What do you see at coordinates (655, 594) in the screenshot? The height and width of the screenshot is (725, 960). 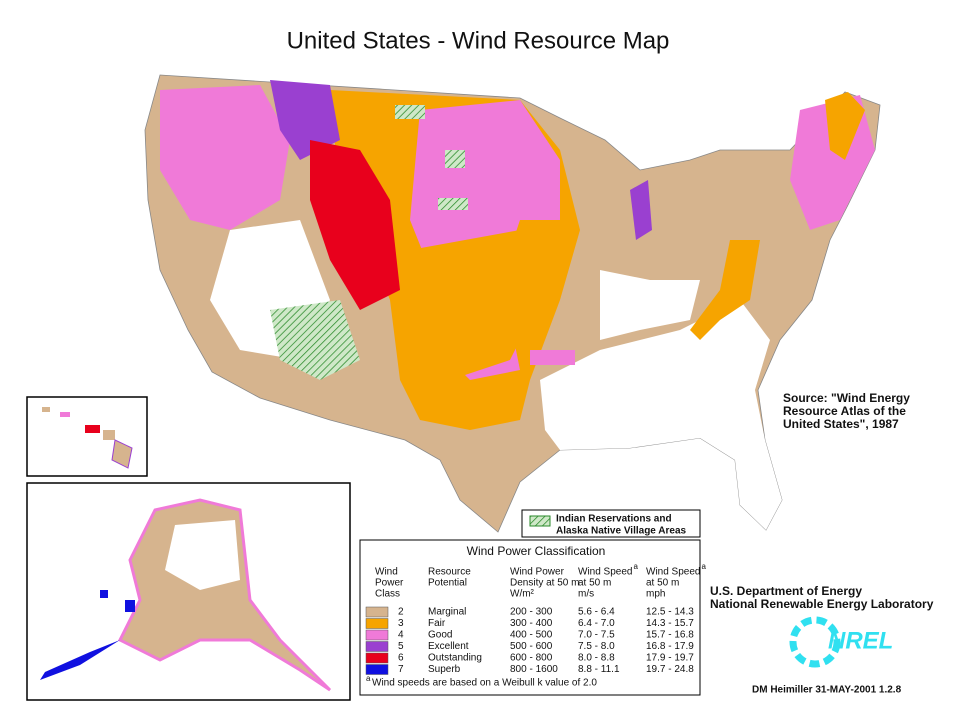 I see `column-header: mph` at bounding box center [655, 594].